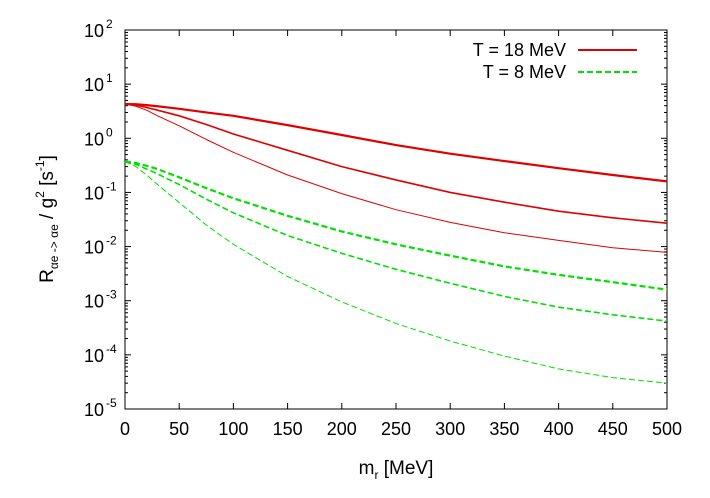  I want to click on x-axis-label: mr [MeV], so click(396, 470).